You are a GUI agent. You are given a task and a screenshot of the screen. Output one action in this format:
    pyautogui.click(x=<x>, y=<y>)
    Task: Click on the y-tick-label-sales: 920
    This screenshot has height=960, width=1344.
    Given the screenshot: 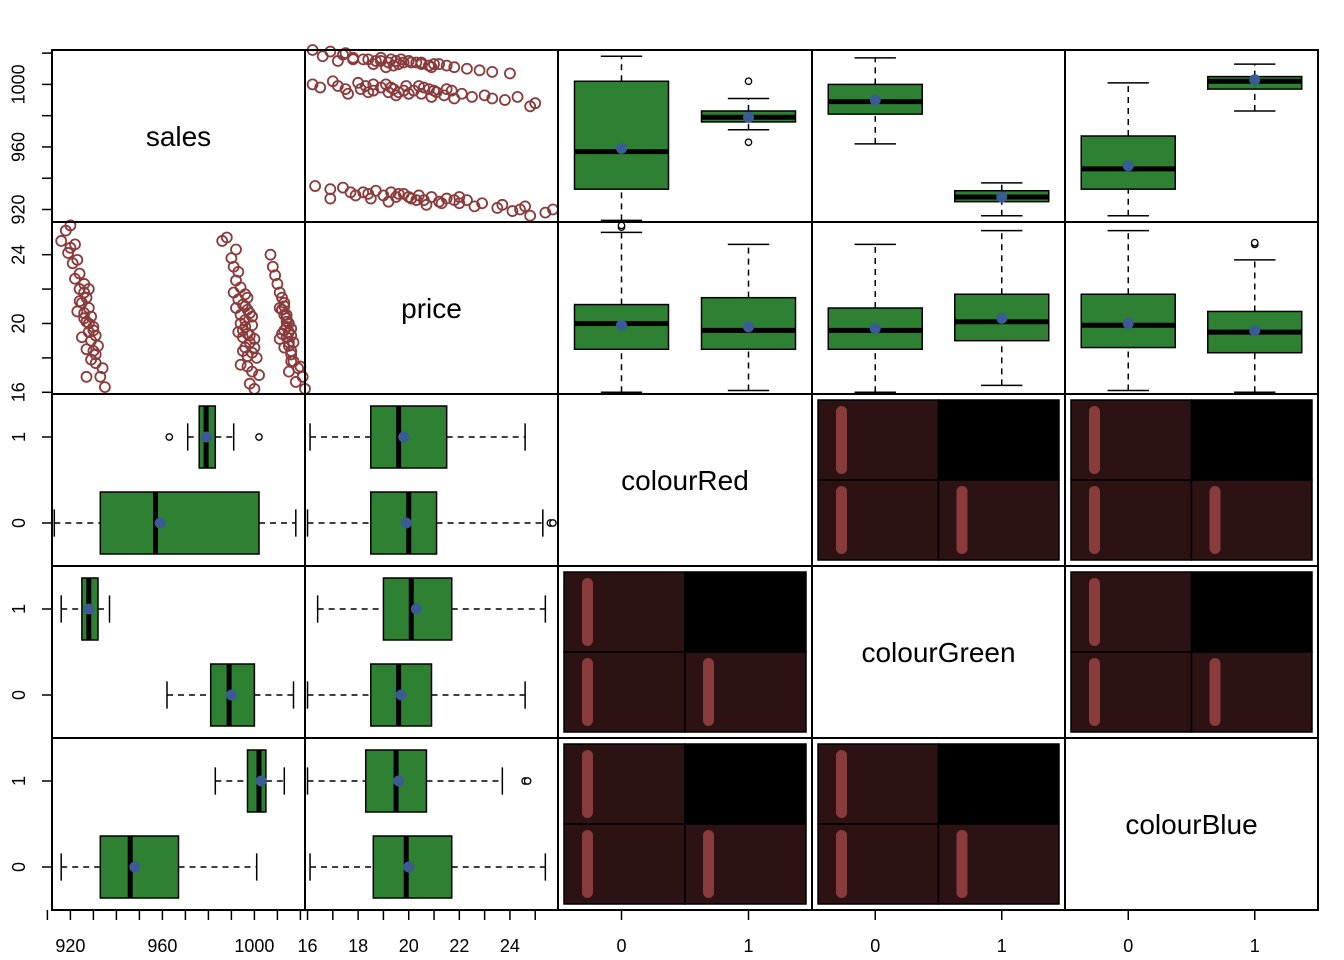 What is the action you would take?
    pyautogui.click(x=19, y=209)
    